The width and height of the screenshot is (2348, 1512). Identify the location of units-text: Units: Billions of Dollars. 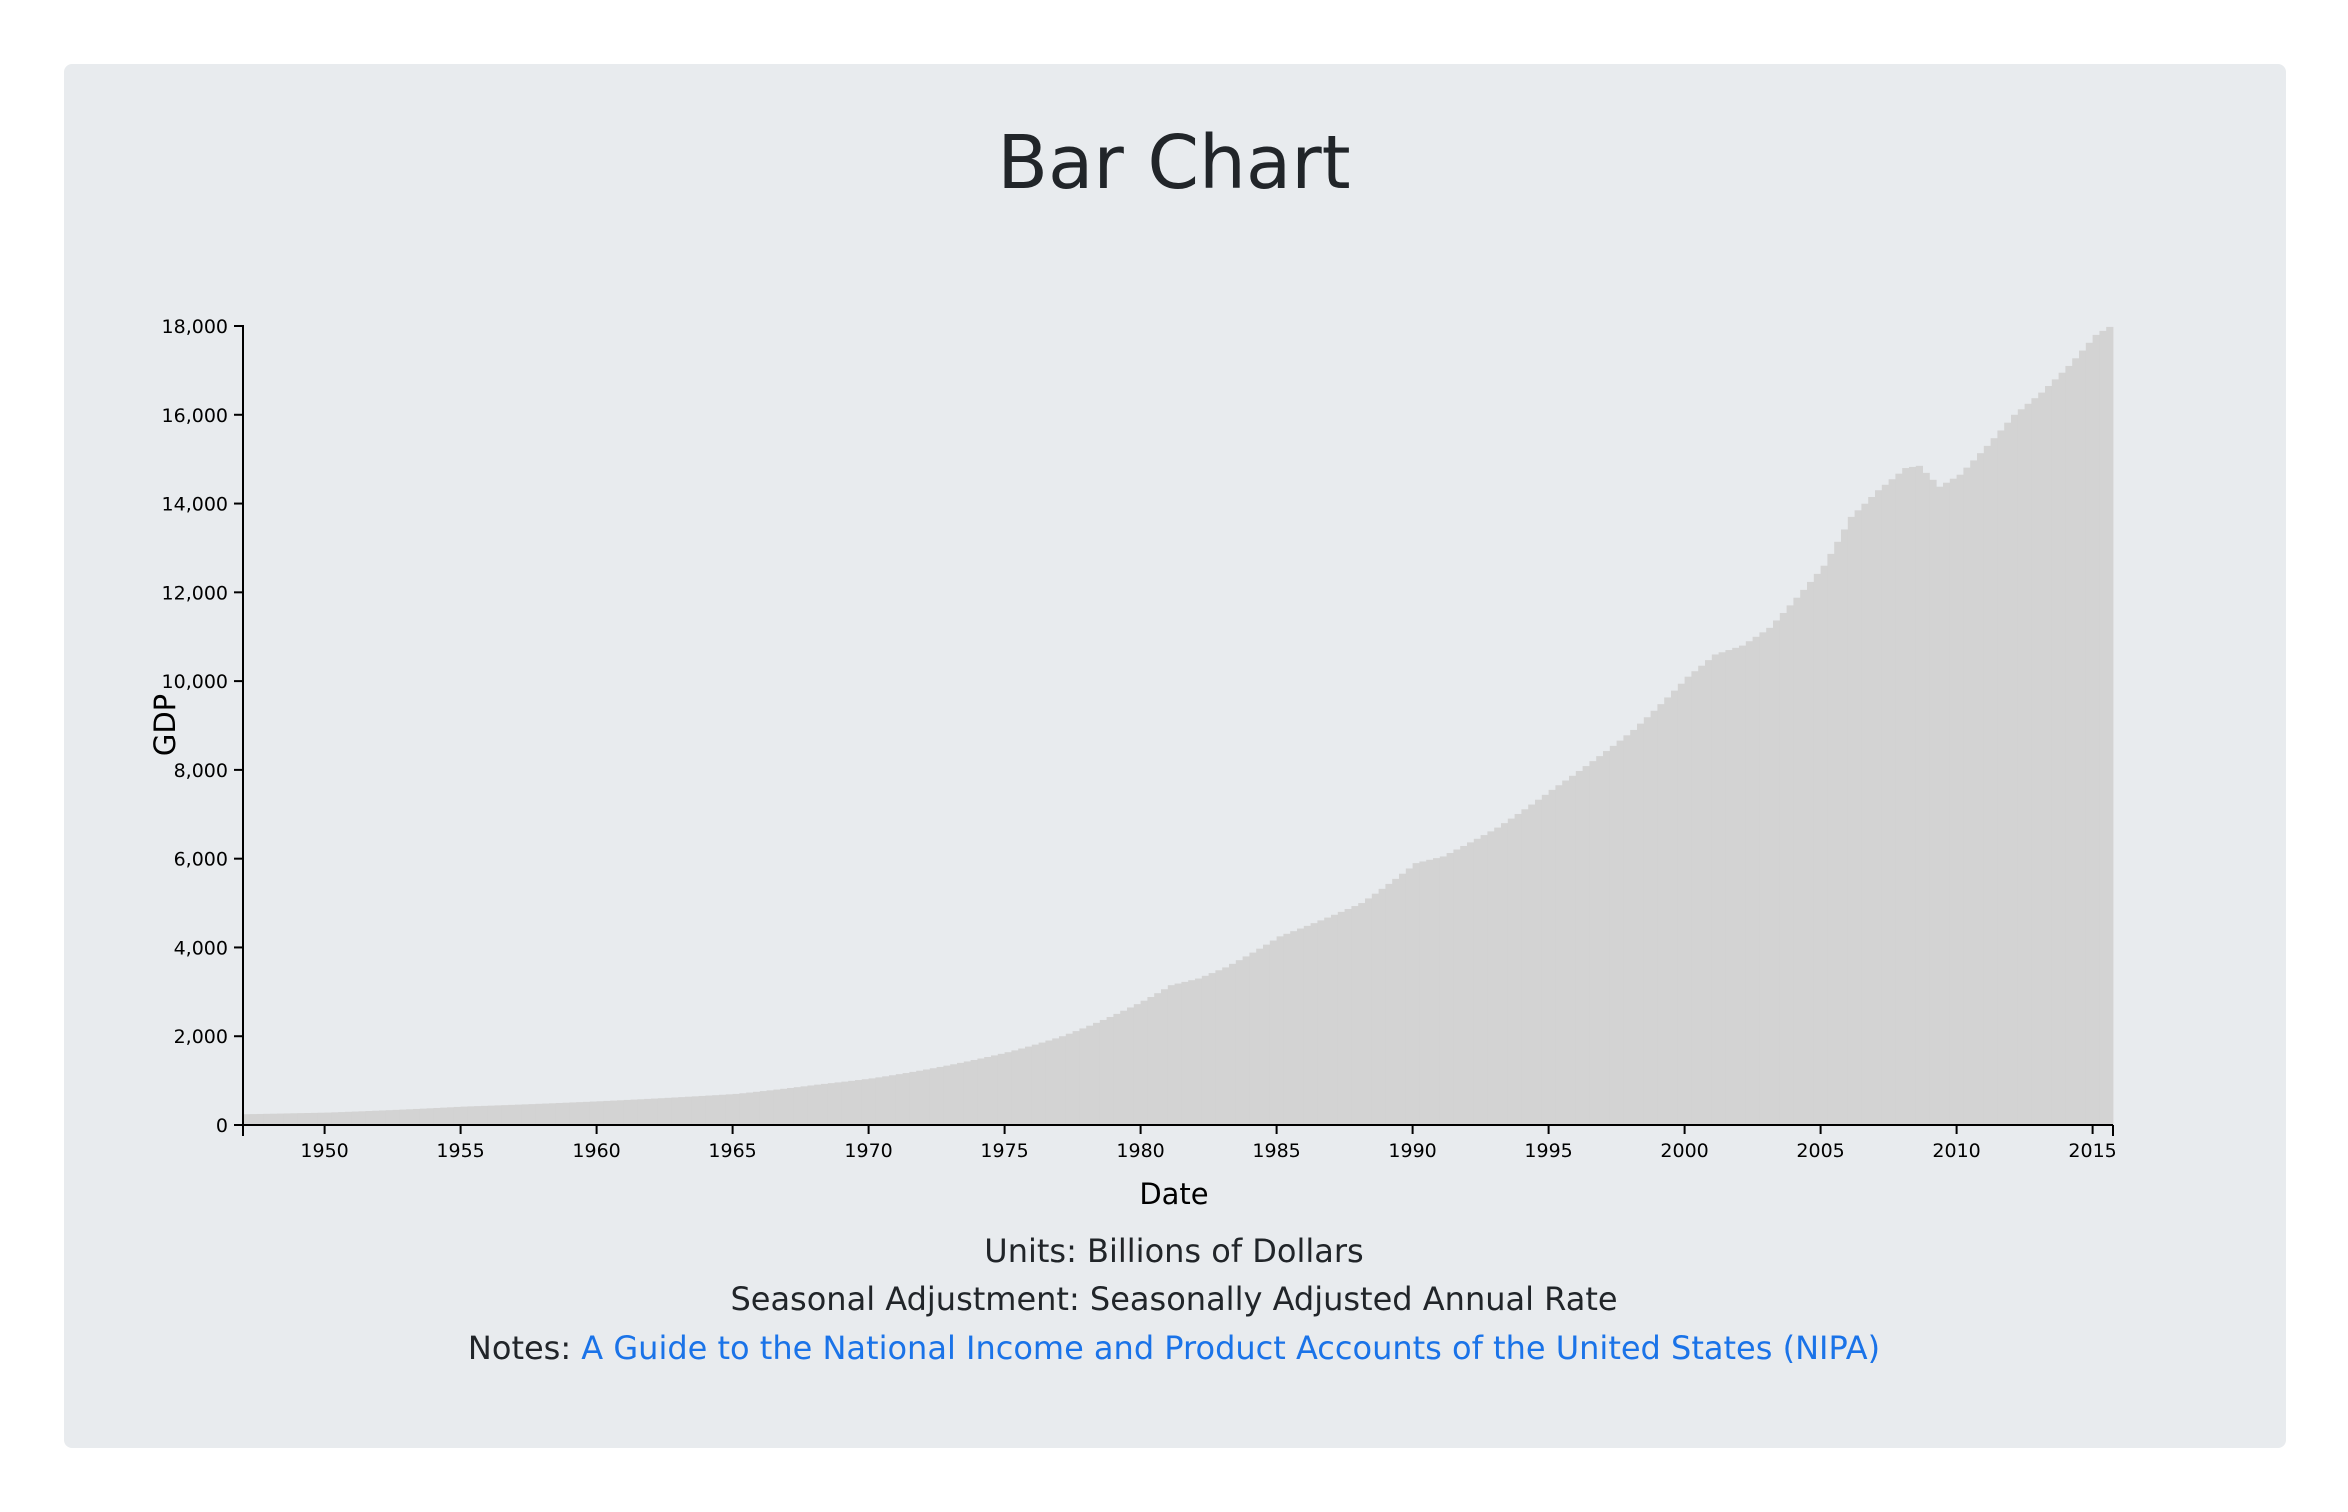
(1174, 1251).